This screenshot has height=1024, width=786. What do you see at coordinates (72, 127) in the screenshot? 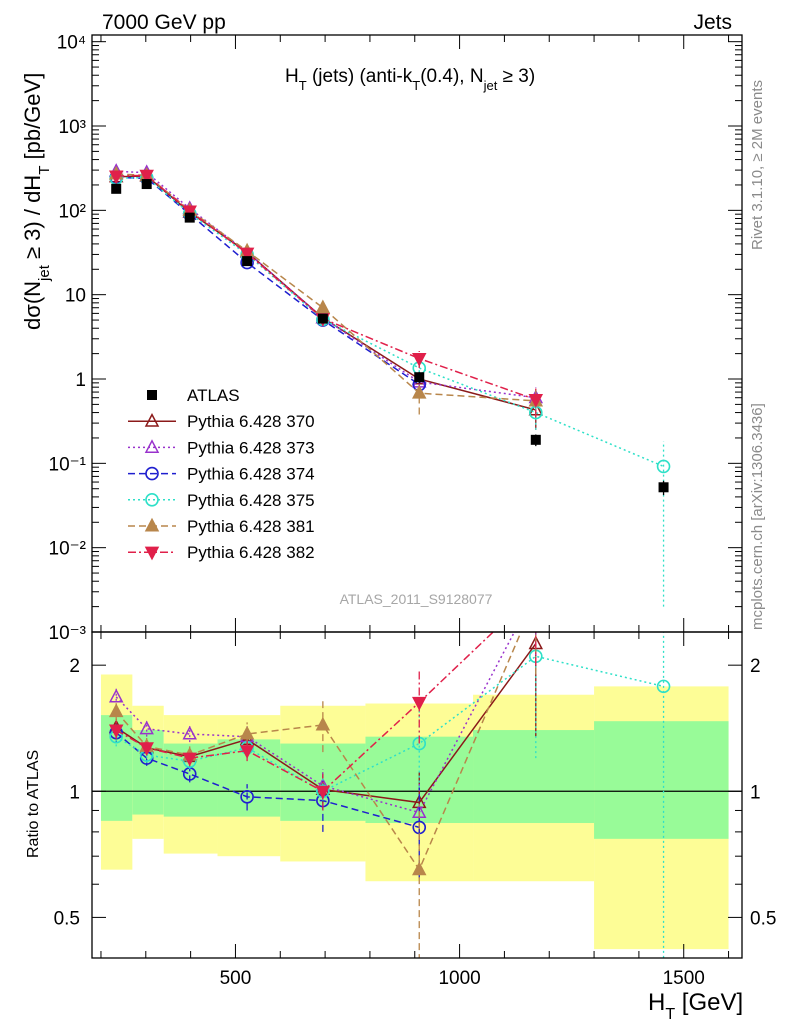
I see `y-tick-label: 10³` at bounding box center [72, 127].